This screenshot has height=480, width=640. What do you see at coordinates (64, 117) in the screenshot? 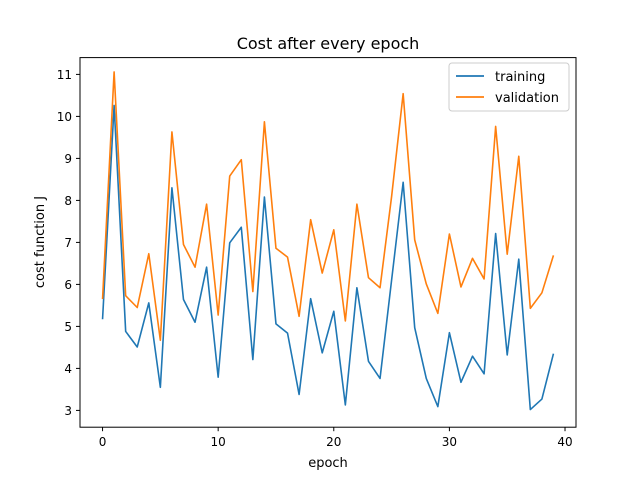
I see `y-tick-label: 10` at bounding box center [64, 117].